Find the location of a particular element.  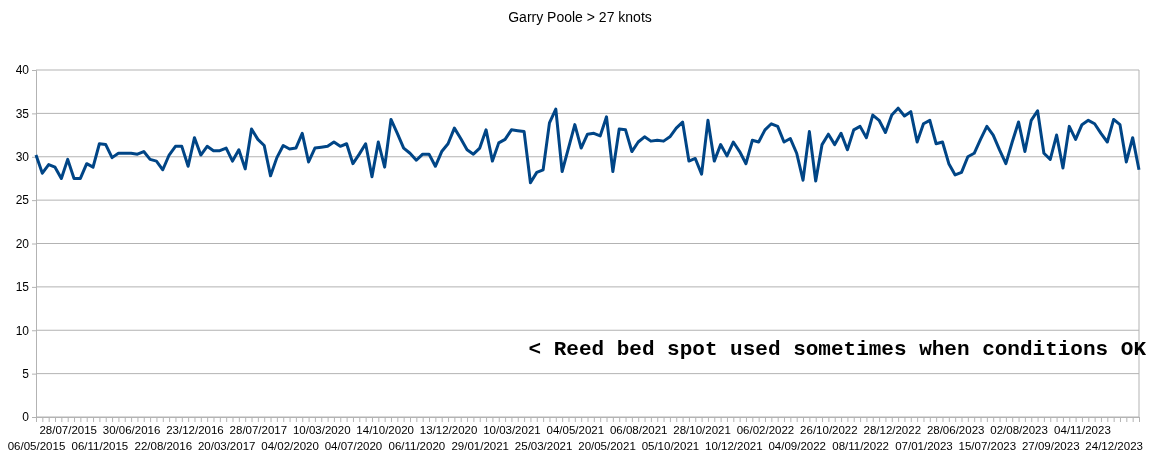

x-tick-label: 10/12/2021 is located at coordinates (734, 446).